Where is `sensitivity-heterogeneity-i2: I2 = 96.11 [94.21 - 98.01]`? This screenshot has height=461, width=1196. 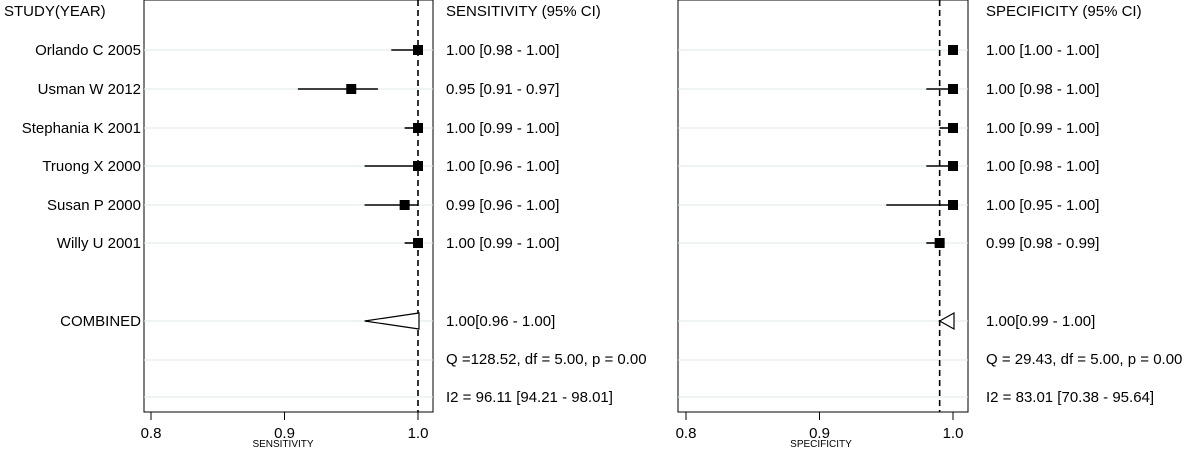
sensitivity-heterogeneity-i2: I2 = 96.11 [94.21 - 98.01] is located at coordinates (529, 397).